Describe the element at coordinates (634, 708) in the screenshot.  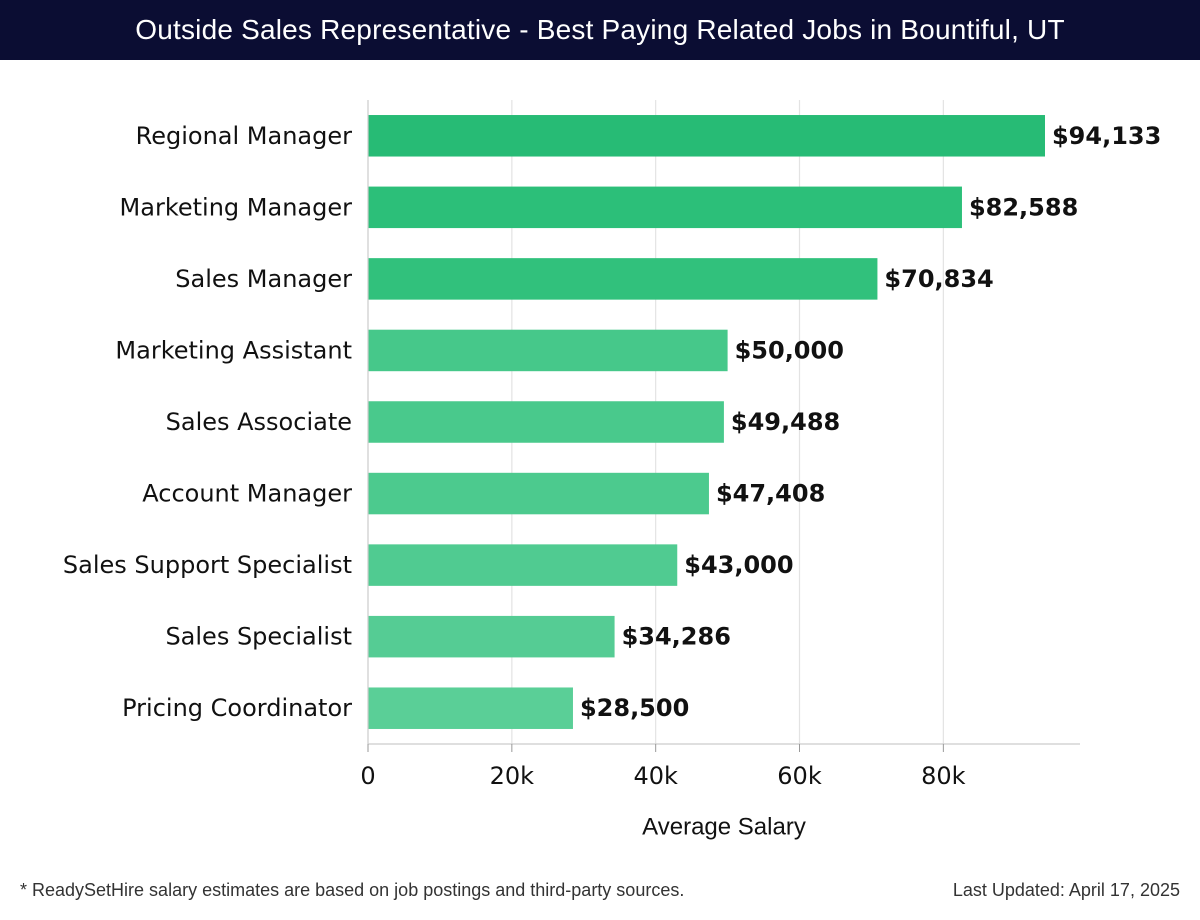
I see `value-label: $28,500` at that location.